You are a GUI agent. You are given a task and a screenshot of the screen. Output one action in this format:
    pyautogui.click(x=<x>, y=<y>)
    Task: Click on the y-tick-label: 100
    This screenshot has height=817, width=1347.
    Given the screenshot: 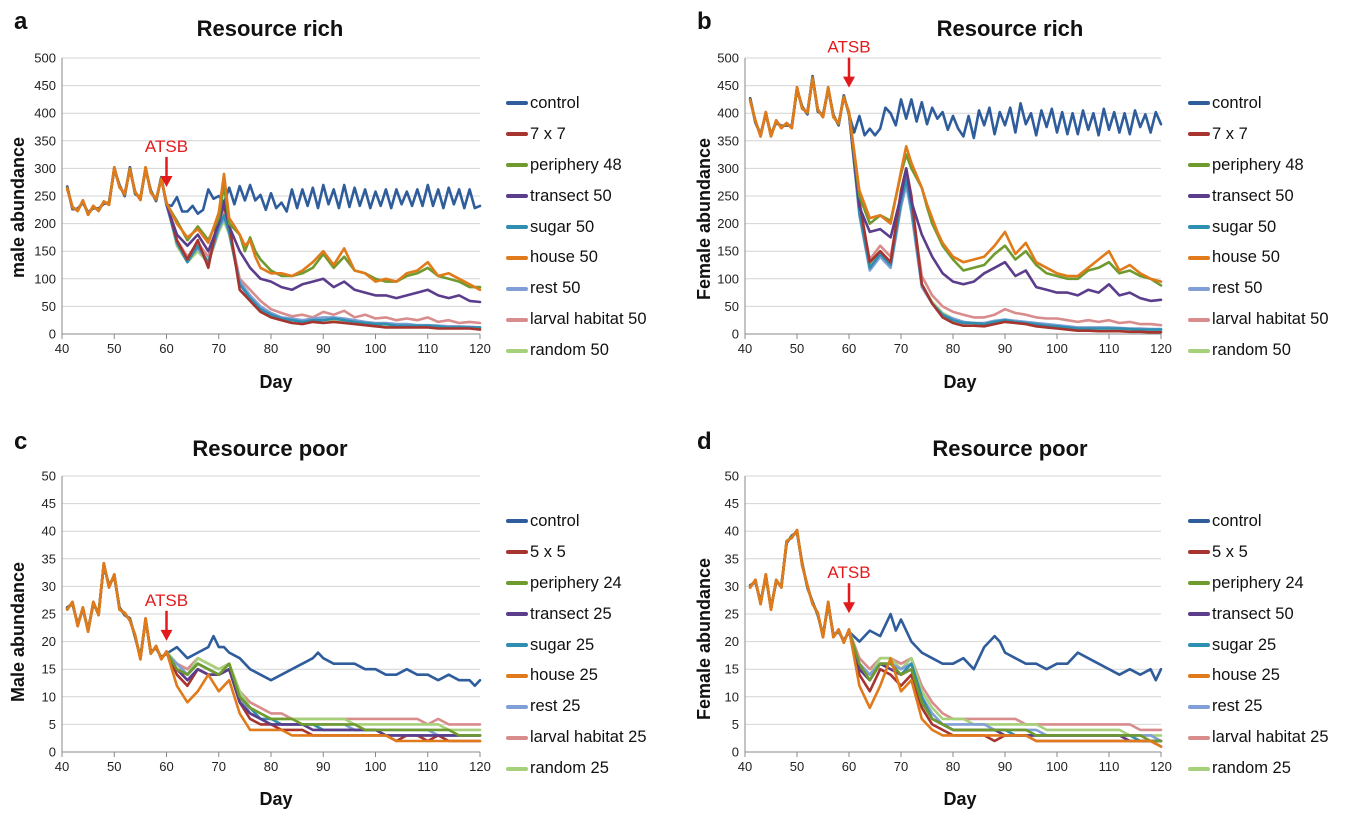 What is the action you would take?
    pyautogui.click(x=728, y=278)
    